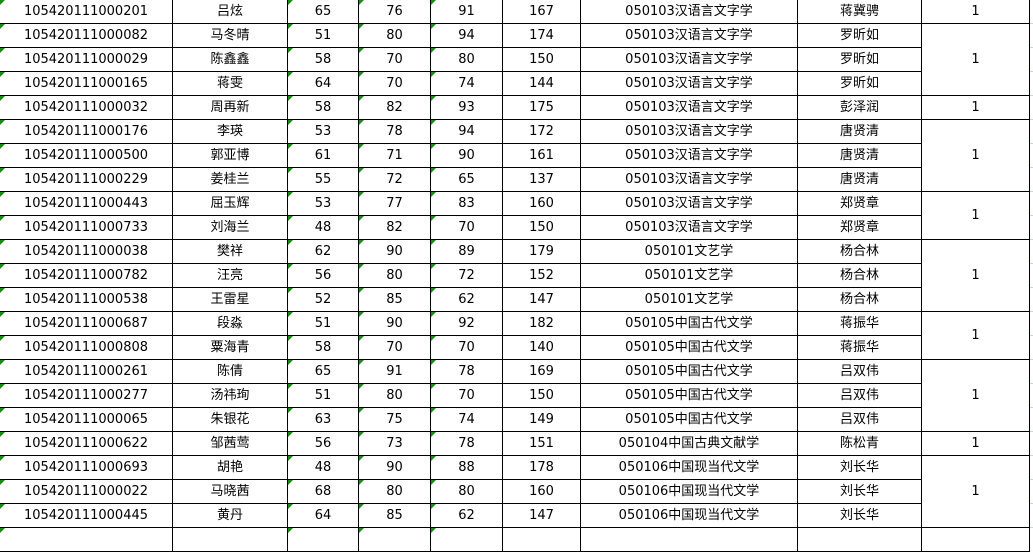 Image resolution: width=1033 pixels, height=552 pixels. What do you see at coordinates (230, 179) in the screenshot?
I see `name-cell: 姜桂兰` at bounding box center [230, 179].